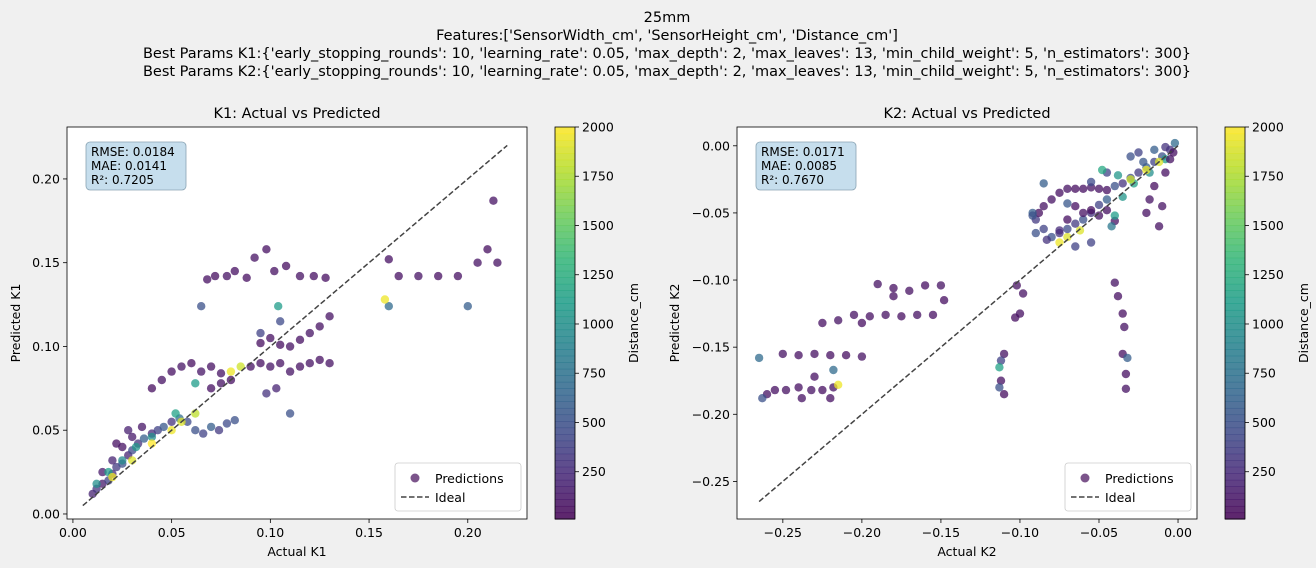 The height and width of the screenshot is (568, 1316). What do you see at coordinates (711, 280) in the screenshot?
I see `y-tick-label: −0.10` at bounding box center [711, 280].